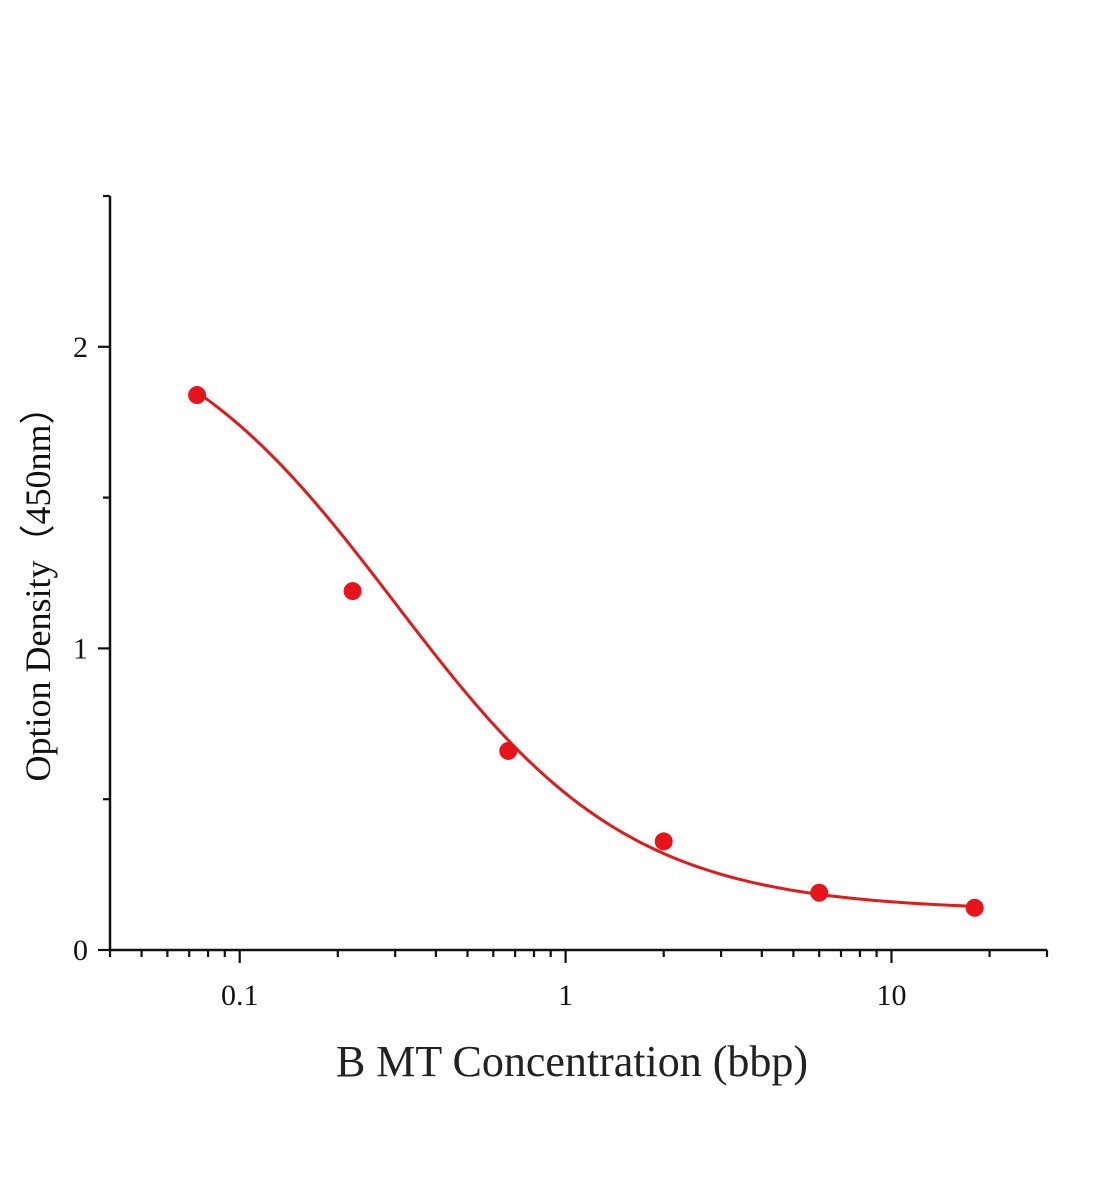 The height and width of the screenshot is (1200, 1104). What do you see at coordinates (80, 648) in the screenshot?
I see `y-tick-label: 1` at bounding box center [80, 648].